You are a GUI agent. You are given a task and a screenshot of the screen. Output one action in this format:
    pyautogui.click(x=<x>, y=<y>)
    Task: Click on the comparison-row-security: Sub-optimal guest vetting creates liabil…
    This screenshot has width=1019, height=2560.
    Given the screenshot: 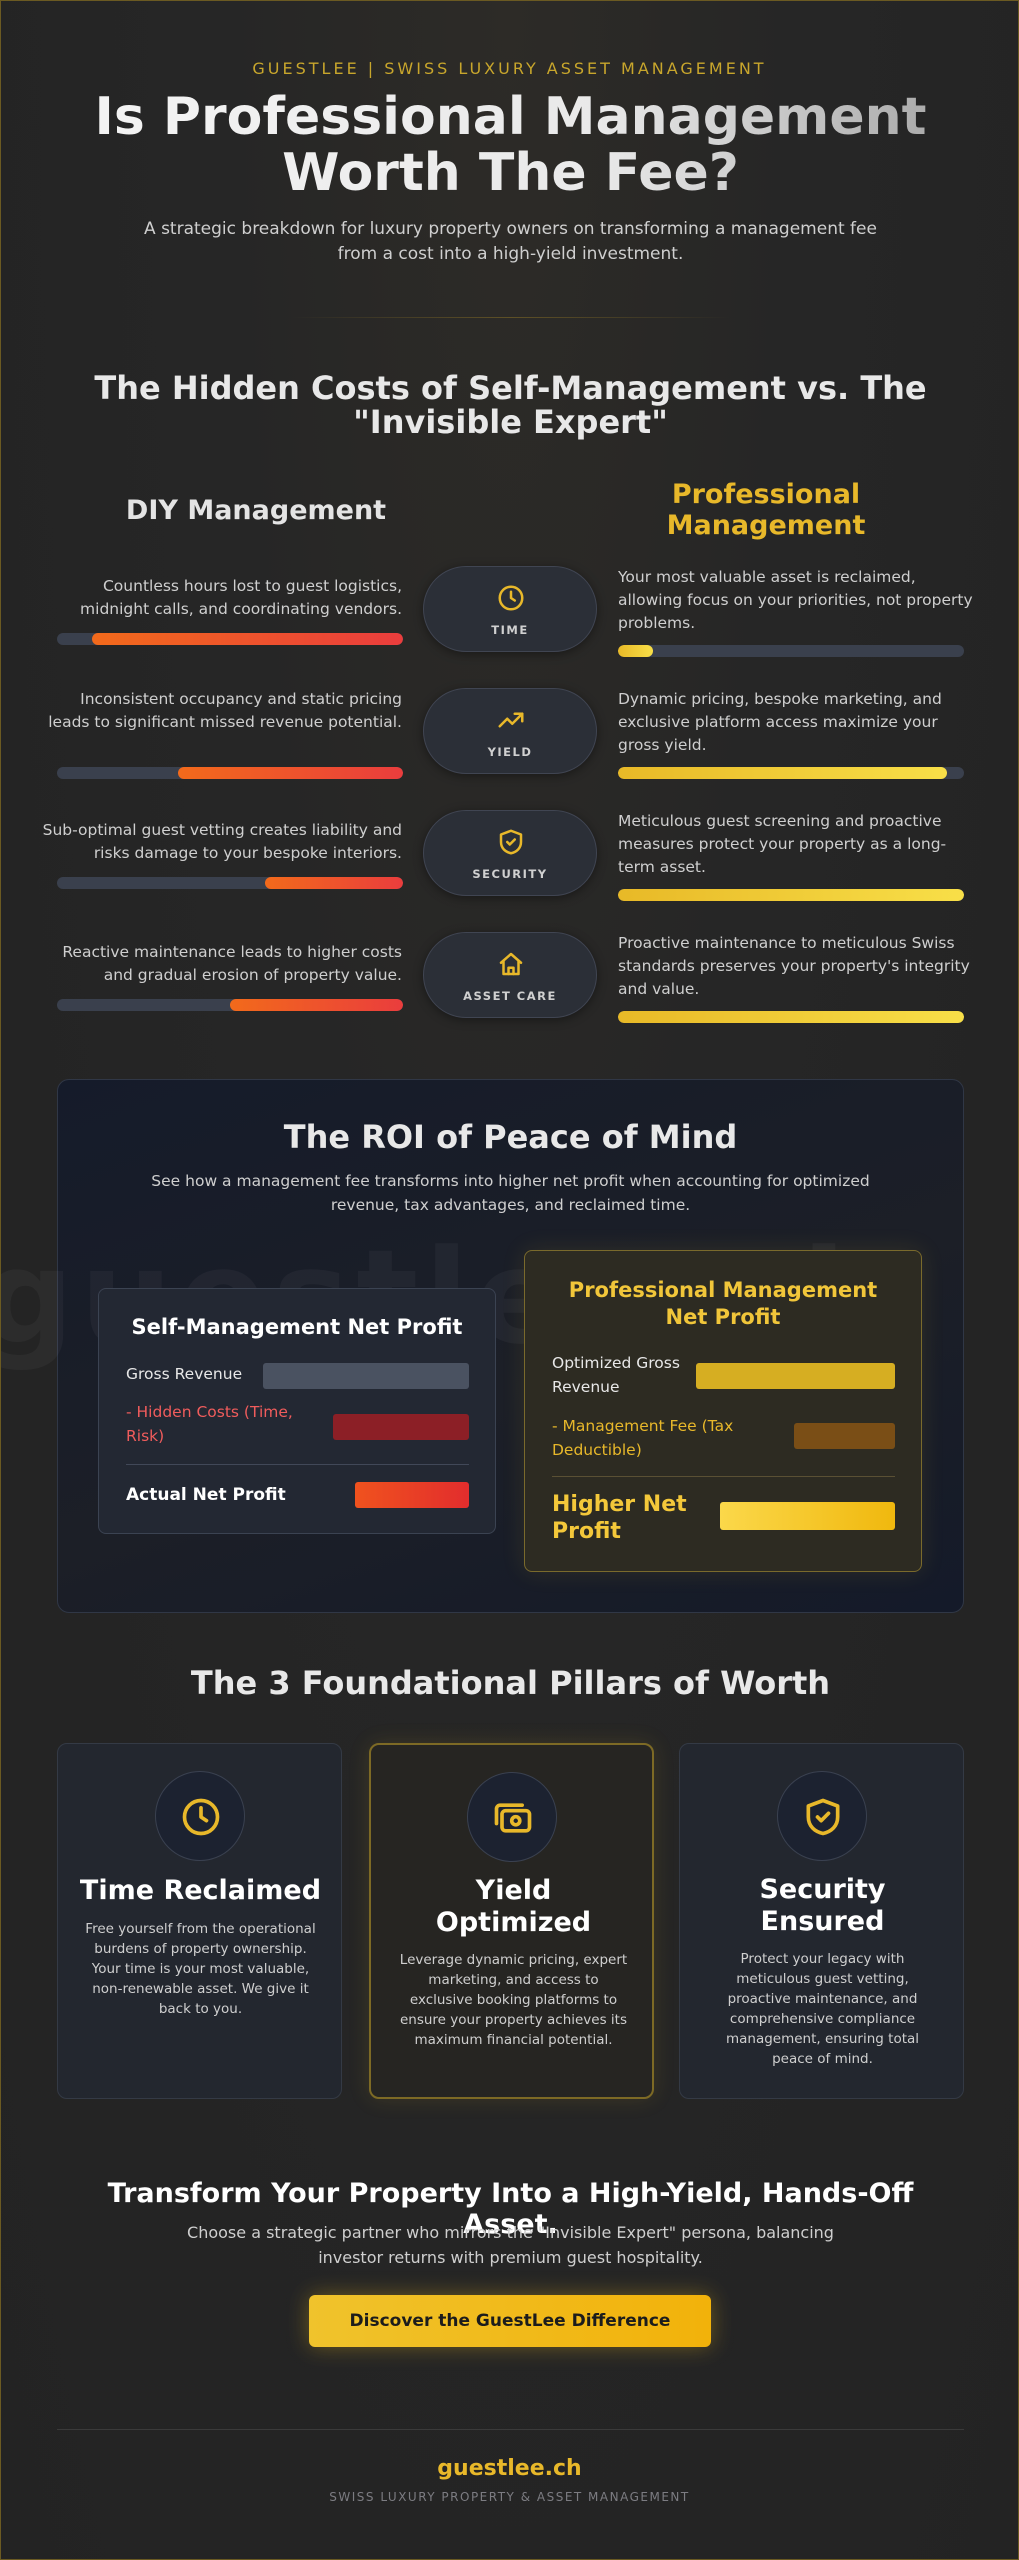 What is the action you would take?
    pyautogui.click(x=509, y=865)
    